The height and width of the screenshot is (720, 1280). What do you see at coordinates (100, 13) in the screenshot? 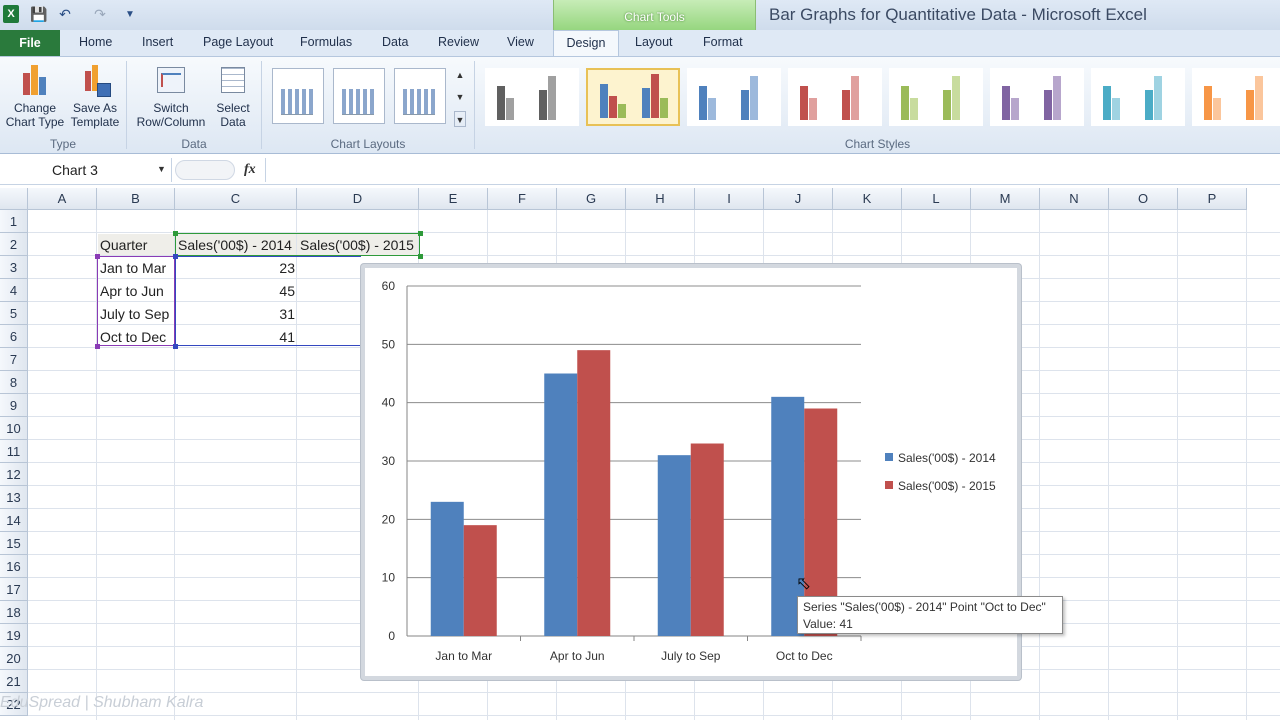
I see `redo-icon: ↷` at bounding box center [100, 13].